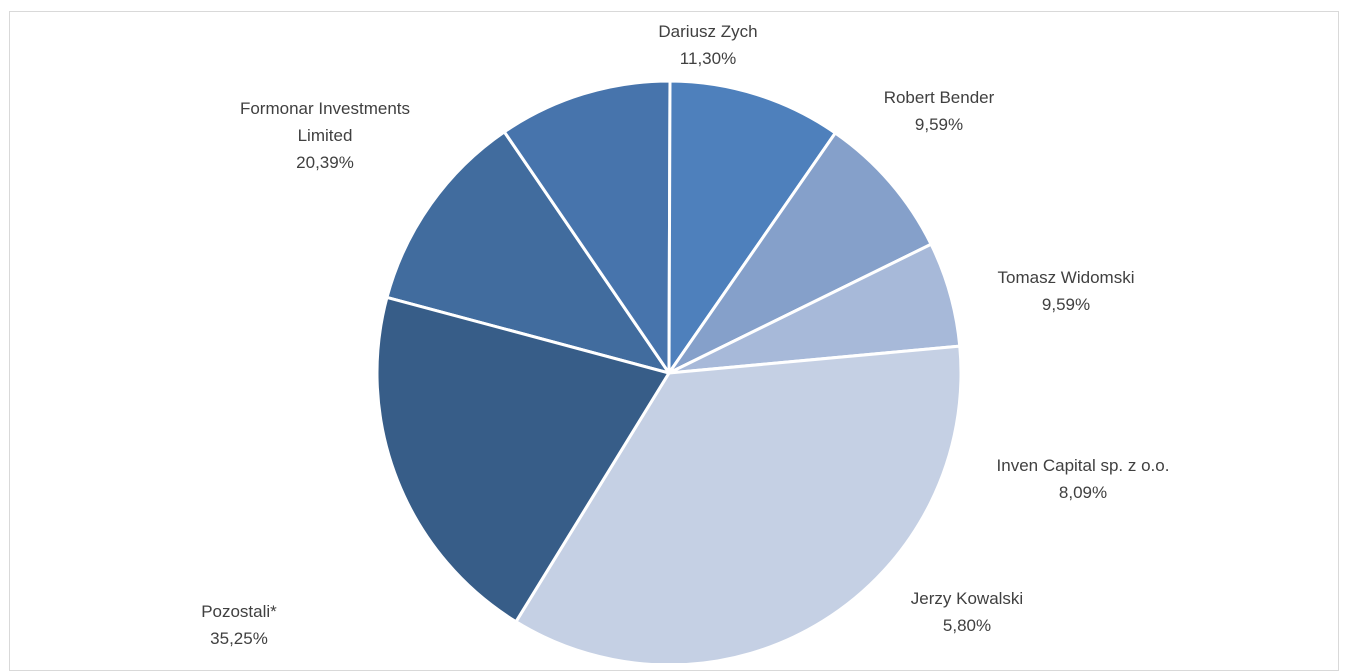 This screenshot has width=1349, height=671. I want to click on data-label-pozostali: Pozostali* 35,25%, so click(239, 625).